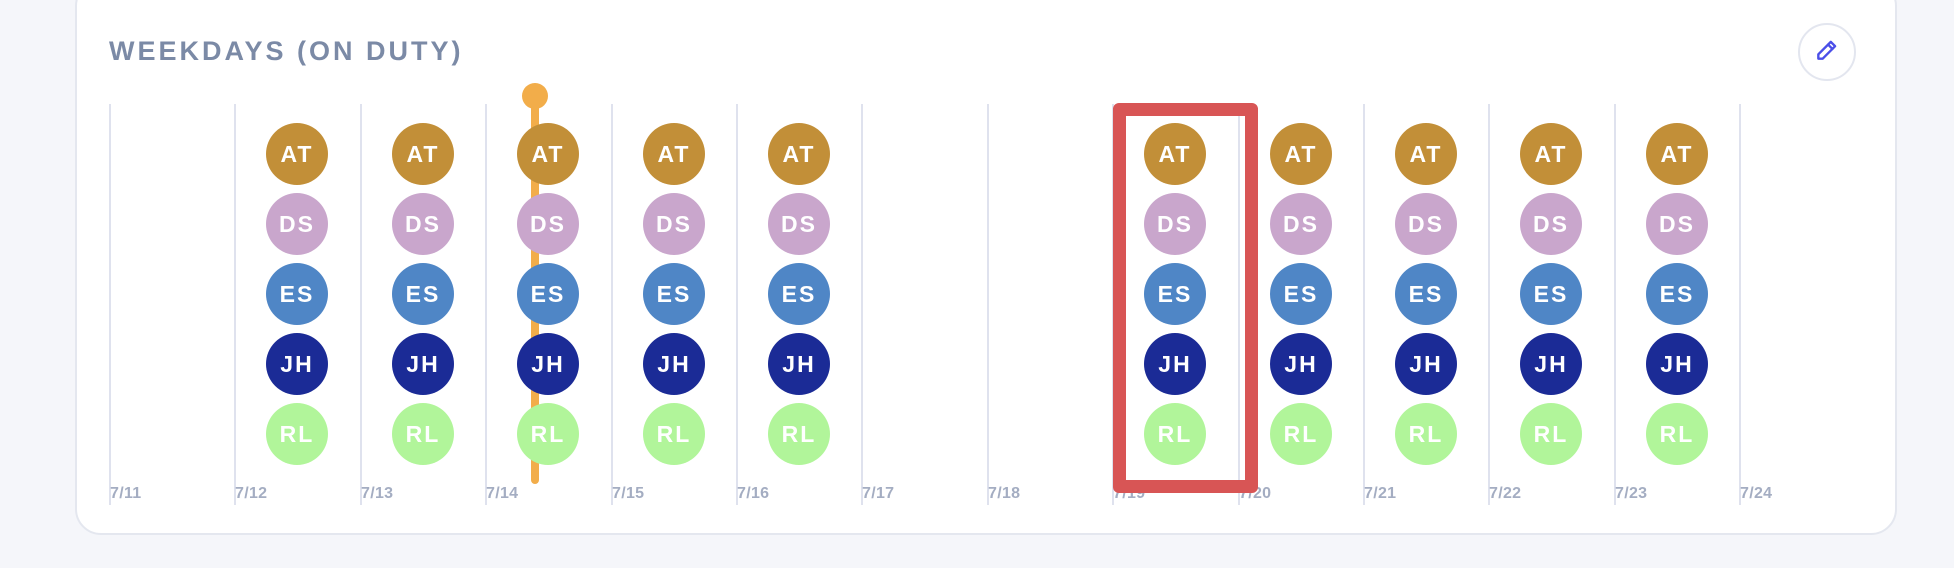  I want to click on day-label: 7/23, so click(1631, 493).